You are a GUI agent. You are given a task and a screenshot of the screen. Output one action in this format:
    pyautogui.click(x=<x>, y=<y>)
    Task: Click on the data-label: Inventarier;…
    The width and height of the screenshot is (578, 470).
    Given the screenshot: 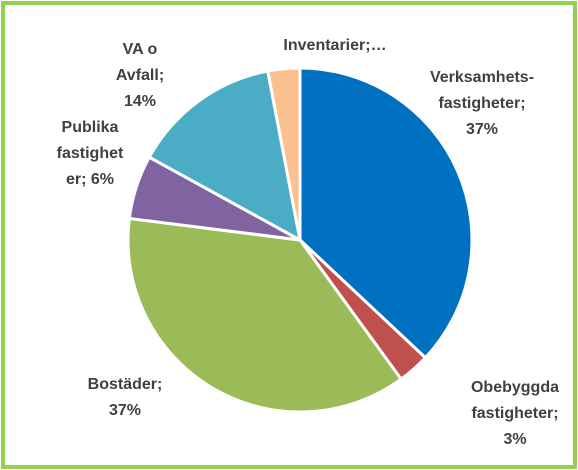 What is the action you would take?
    pyautogui.click(x=334, y=45)
    